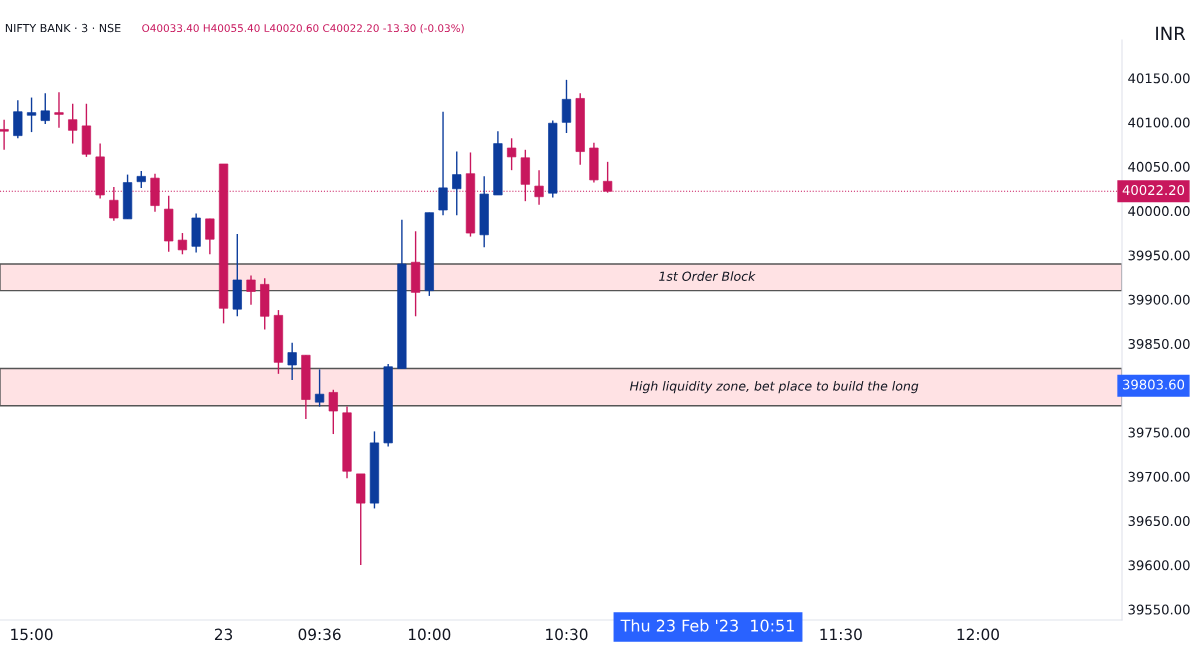  What do you see at coordinates (63, 28) in the screenshot?
I see `chart-title: NIFTY BANK · 3 · NSE` at bounding box center [63, 28].